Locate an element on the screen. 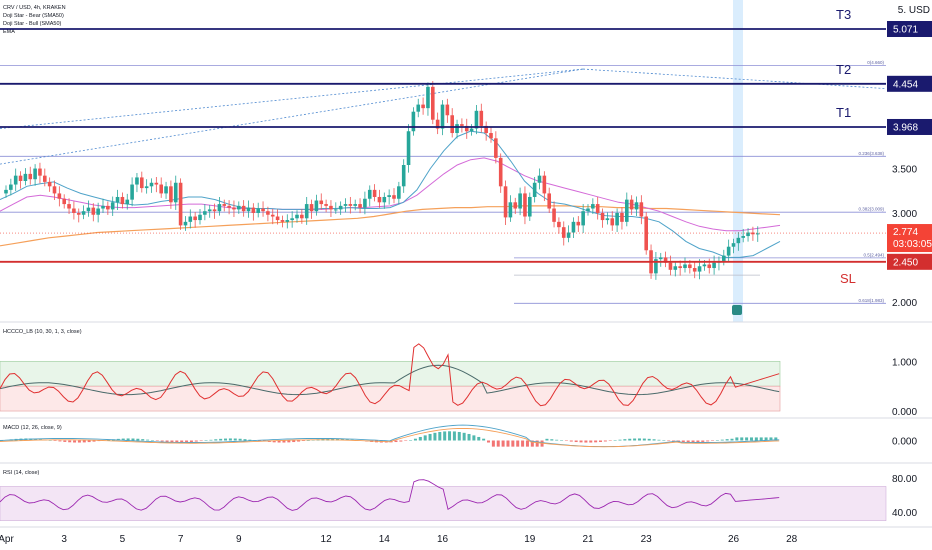  macd-tick-0: 0.000 is located at coordinates (904, 442).